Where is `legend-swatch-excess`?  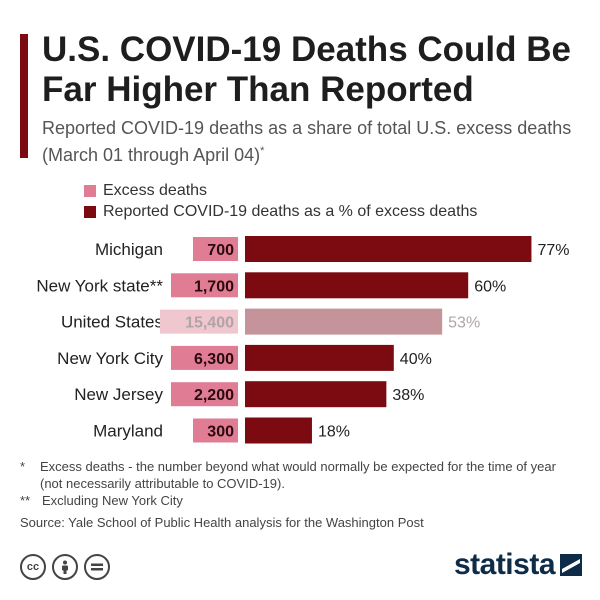
legend-swatch-excess is located at coordinates (90, 190).